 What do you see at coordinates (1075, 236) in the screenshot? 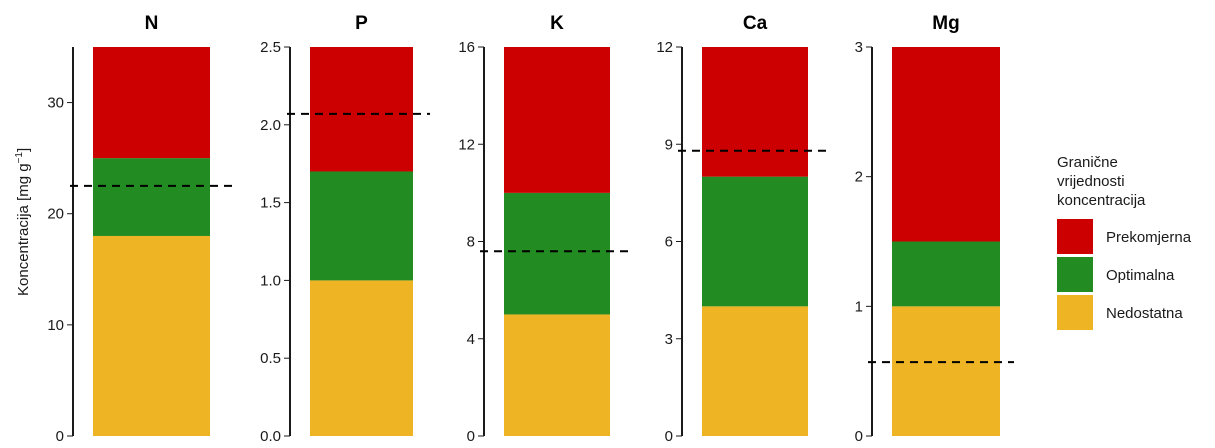
I see `legend-swatch-prekomjerna` at bounding box center [1075, 236].